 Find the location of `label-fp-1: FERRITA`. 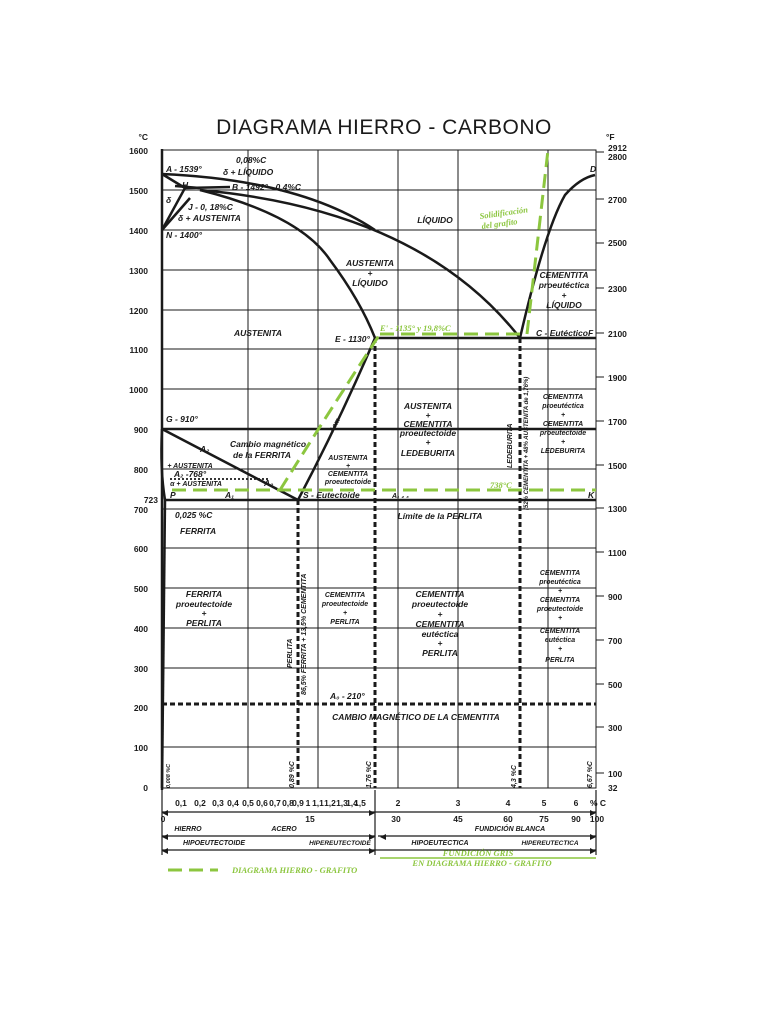

label-fp-1: FERRITA is located at coordinates (204, 594).